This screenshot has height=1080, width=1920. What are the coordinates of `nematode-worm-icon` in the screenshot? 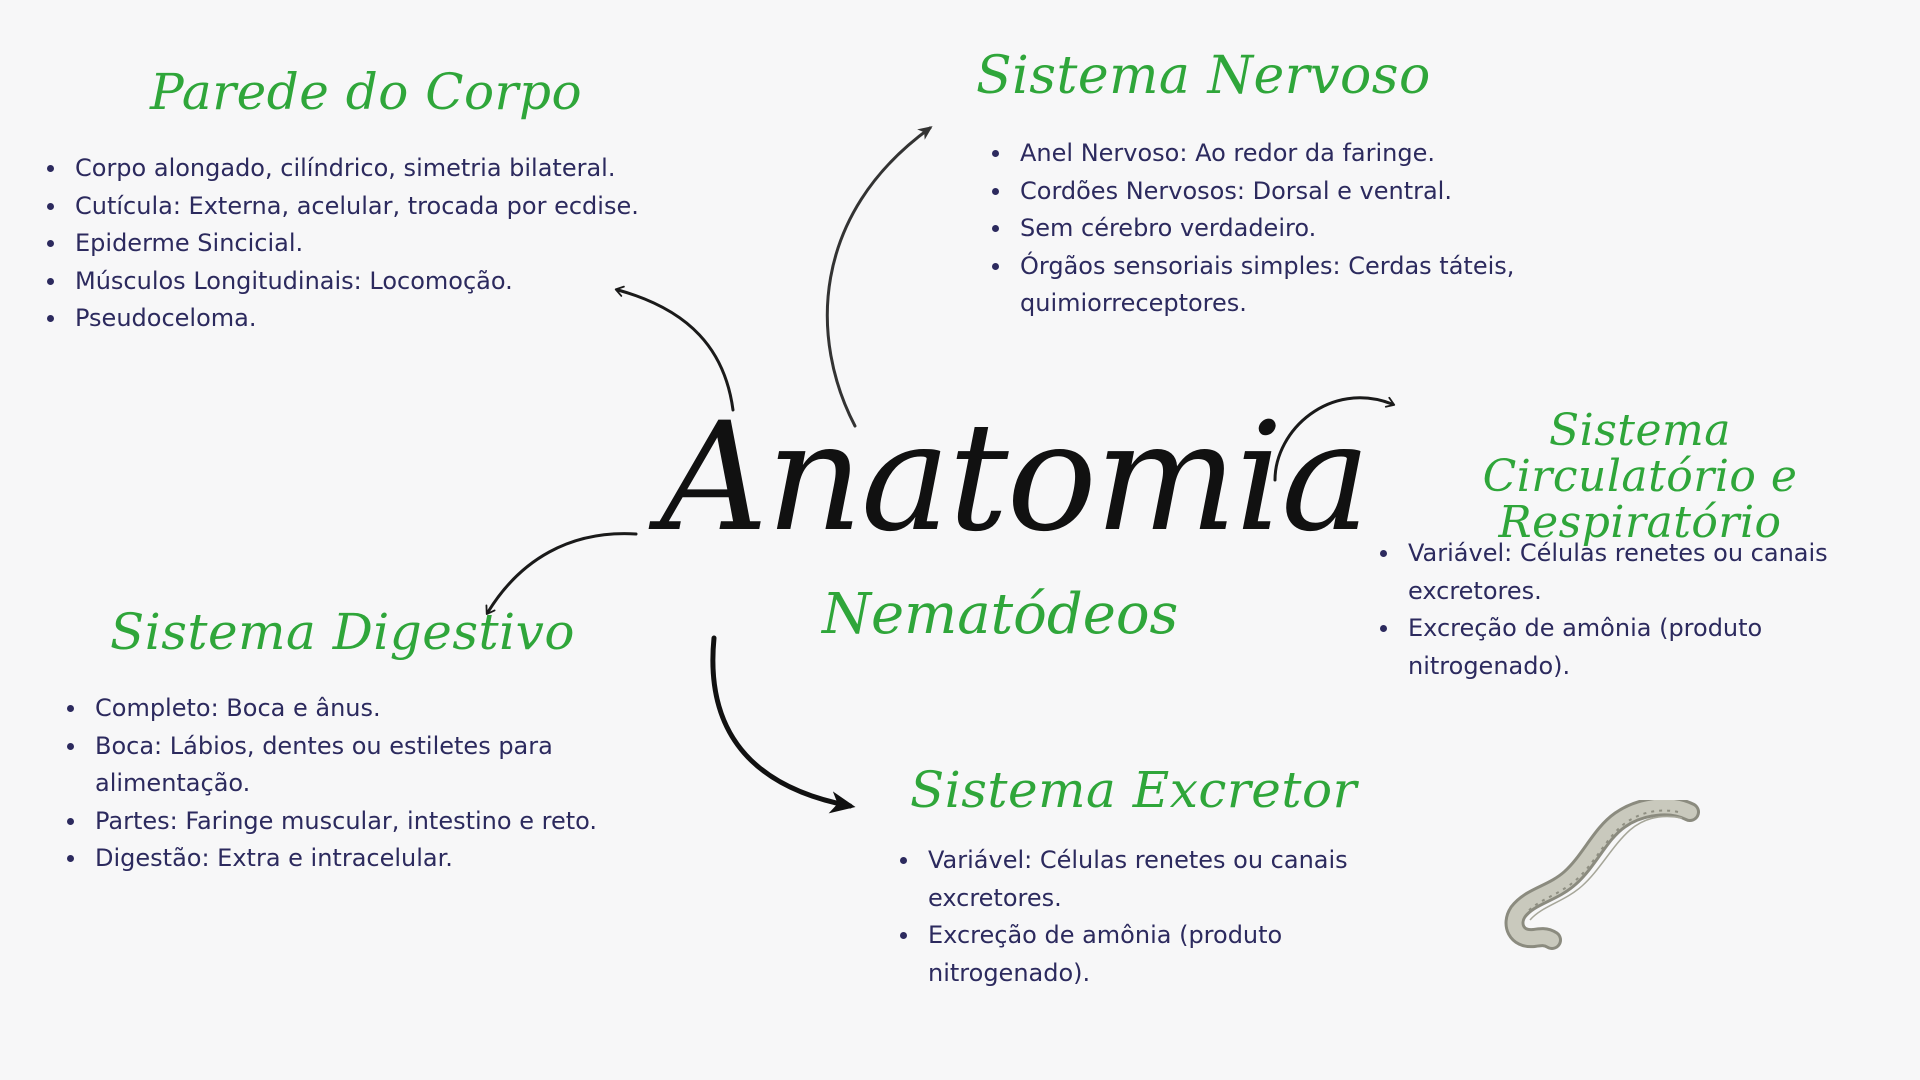 It's located at (1602, 875).